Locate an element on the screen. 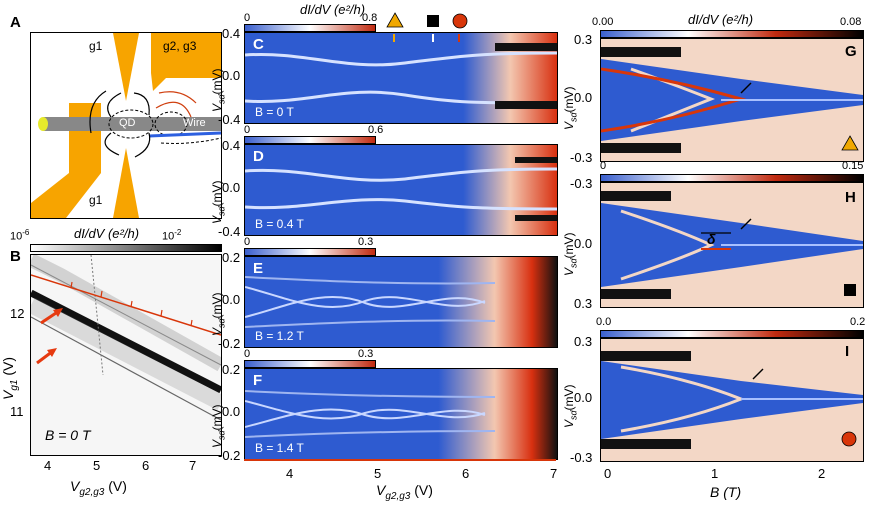 This screenshot has height=507, width=872. panel-i-colorbar is located at coordinates (732, 334).